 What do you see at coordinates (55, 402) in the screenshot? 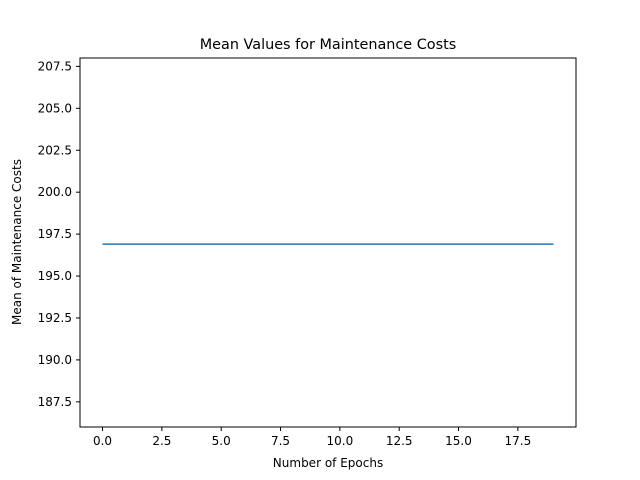
I see `y-tick-label: 187.5` at bounding box center [55, 402].